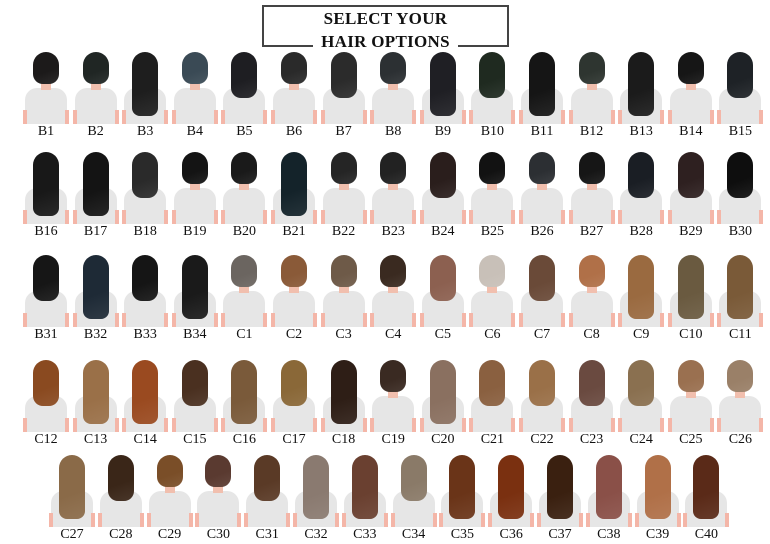  Describe the element at coordinates (691, 294) in the screenshot. I see `hair-option-c10` at that location.